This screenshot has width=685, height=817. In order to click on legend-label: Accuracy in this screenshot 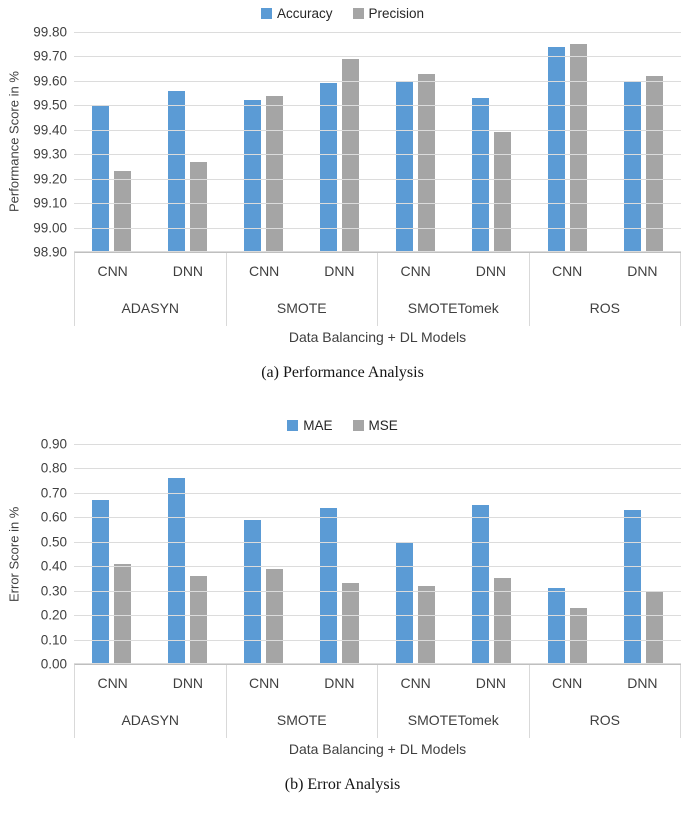, I will do `click(304, 13)`.